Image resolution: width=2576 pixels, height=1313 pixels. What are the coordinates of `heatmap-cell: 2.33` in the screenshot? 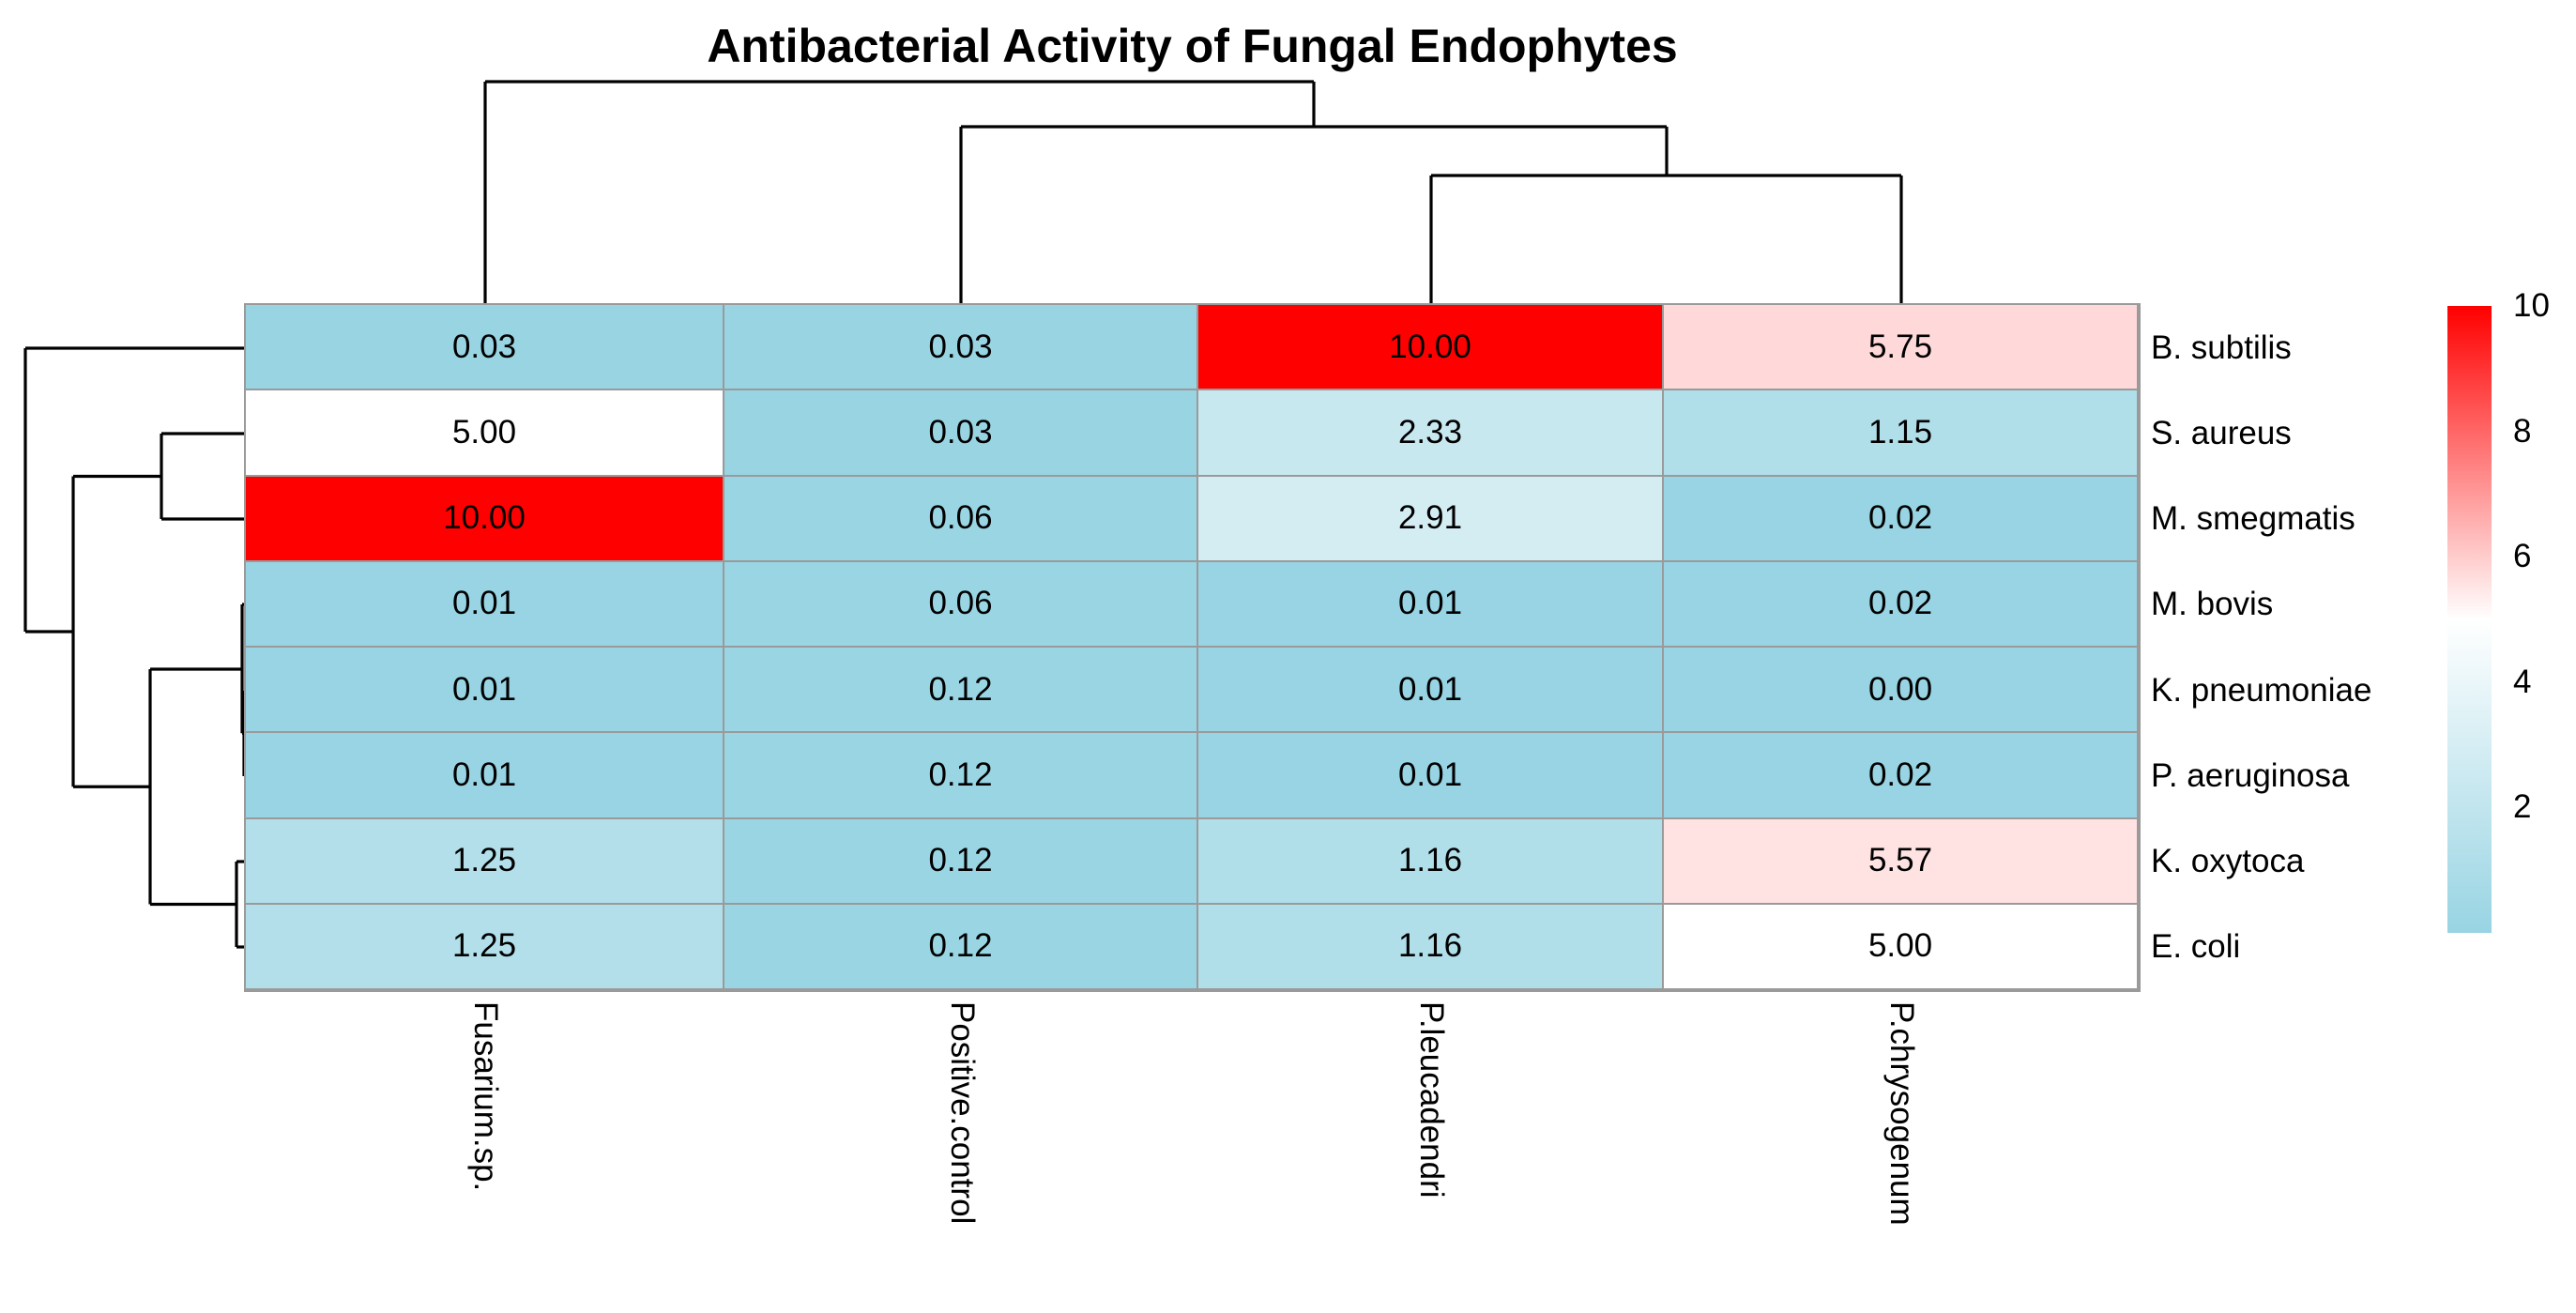 It's located at (1430, 432).